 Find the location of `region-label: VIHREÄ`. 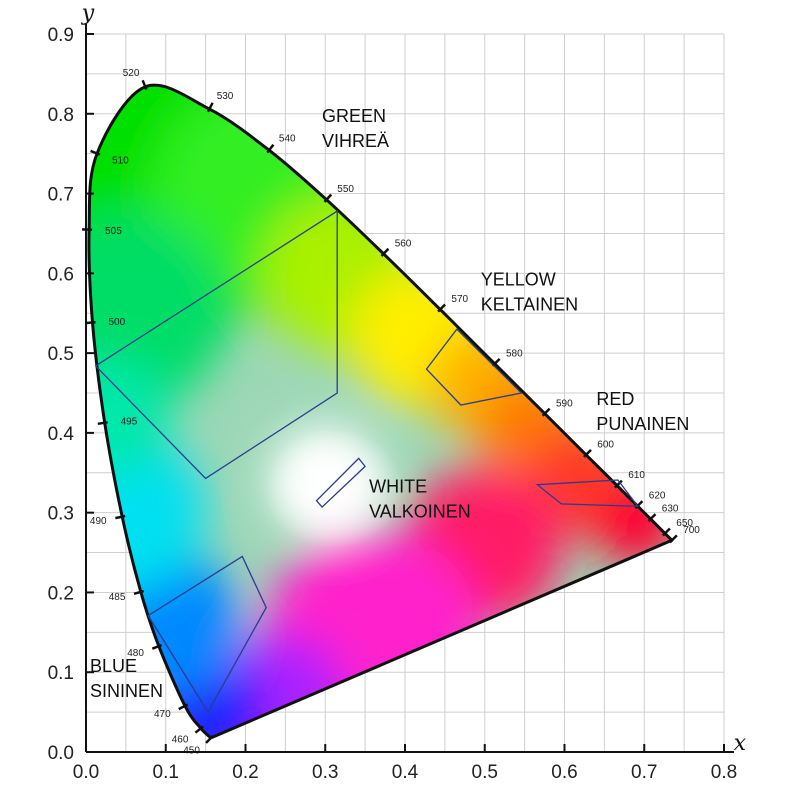

region-label: VIHREÄ is located at coordinates (355, 141).